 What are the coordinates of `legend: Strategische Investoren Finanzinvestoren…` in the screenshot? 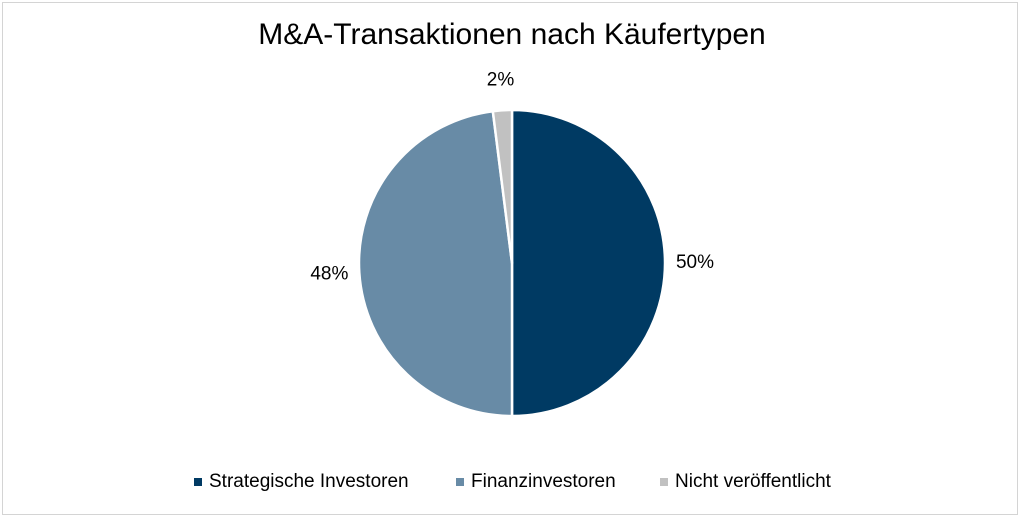 It's located at (512, 485).